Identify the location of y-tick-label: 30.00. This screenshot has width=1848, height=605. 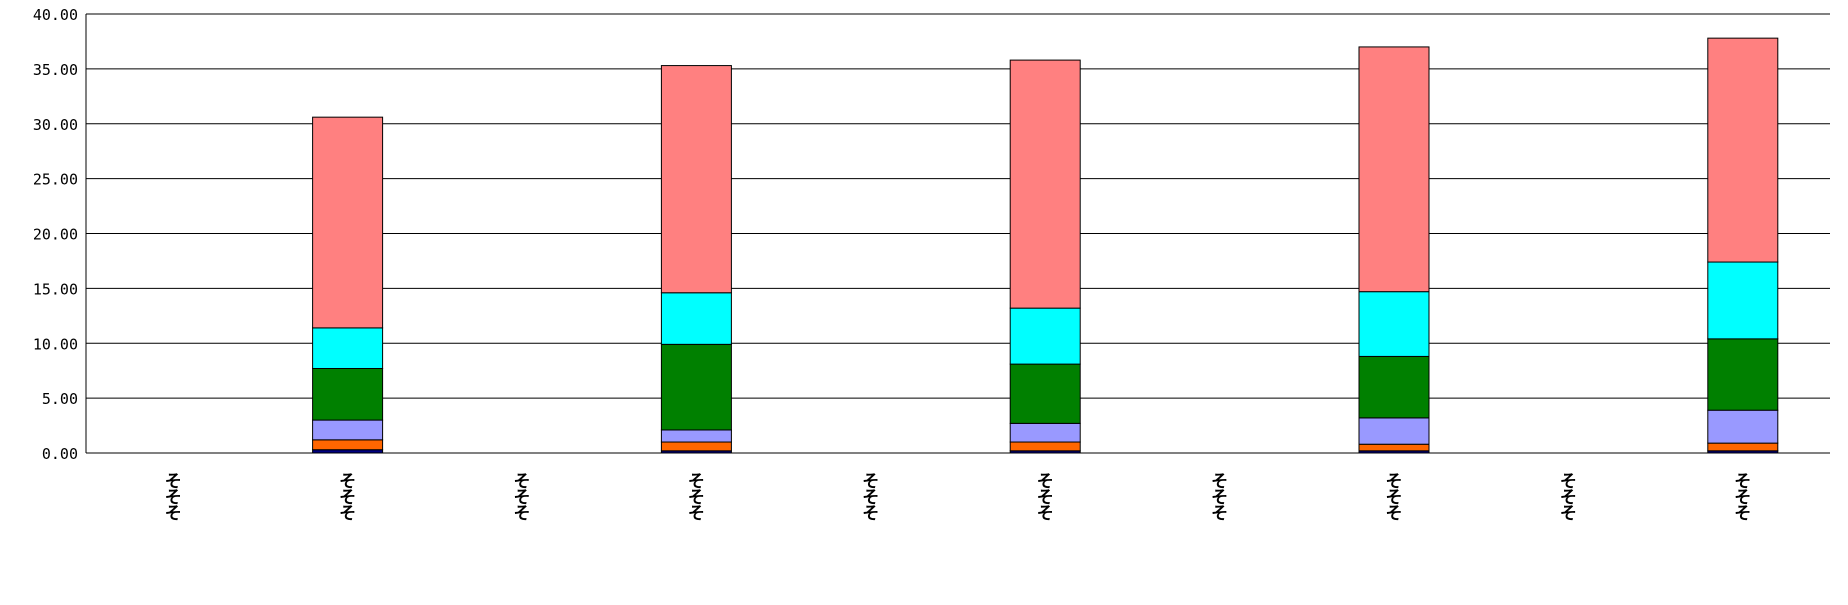
(55, 125).